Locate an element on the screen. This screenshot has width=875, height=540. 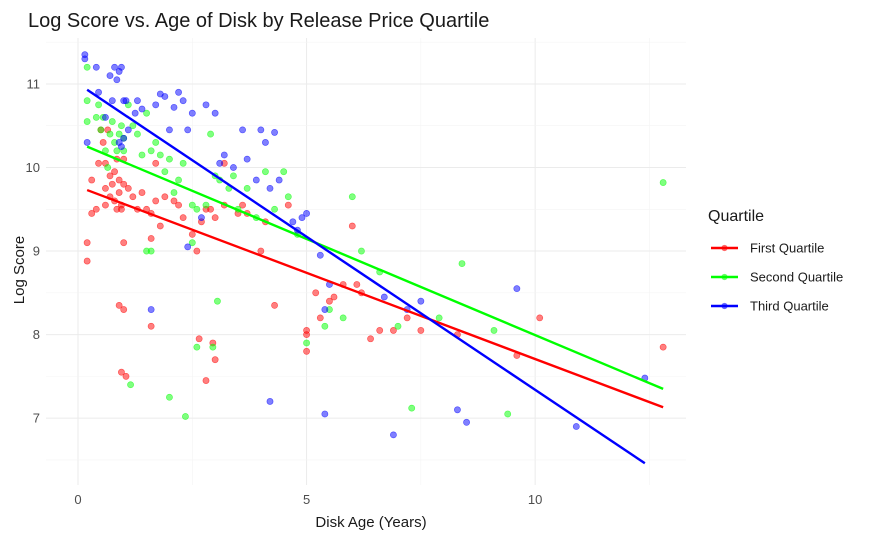
y-tick-label: 11 is located at coordinates (34, 83).